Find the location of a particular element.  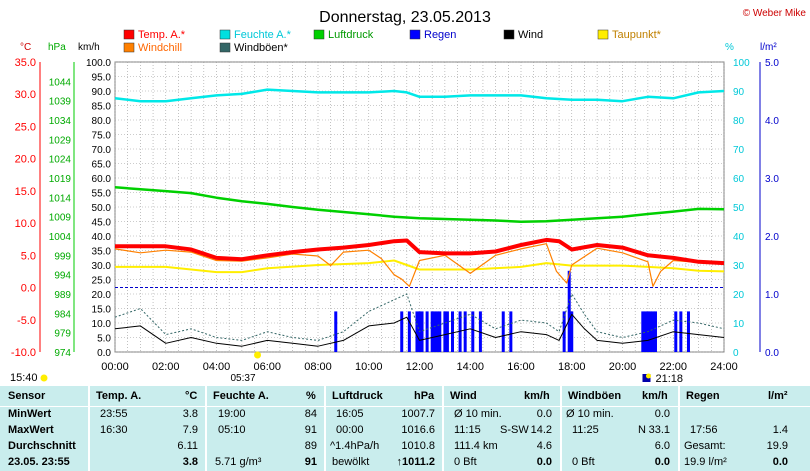

pressure-avg: 1010.8 is located at coordinates (418, 446).